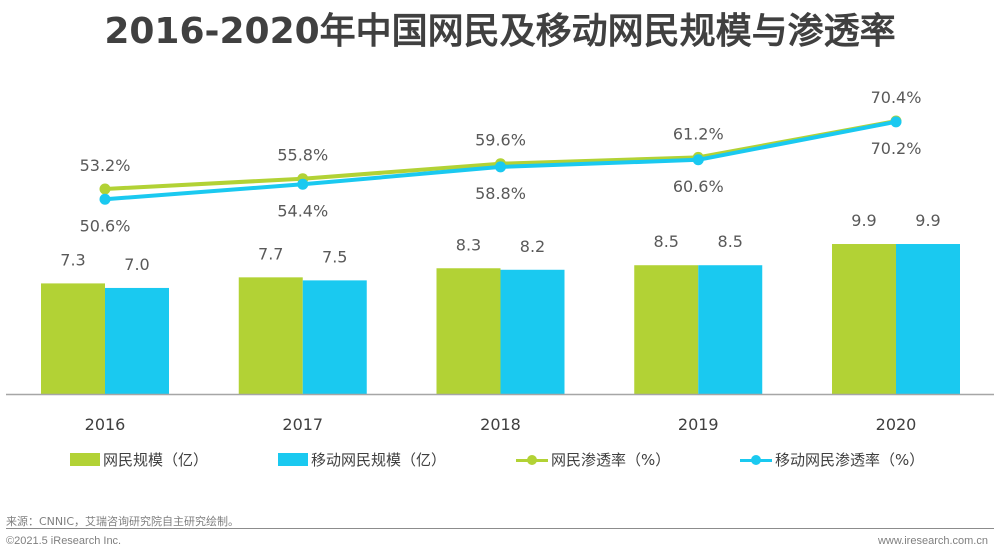 The image size is (1000, 558). Describe the element at coordinates (468, 331) in the screenshot. I see `bar-internet-users-2018` at that location.